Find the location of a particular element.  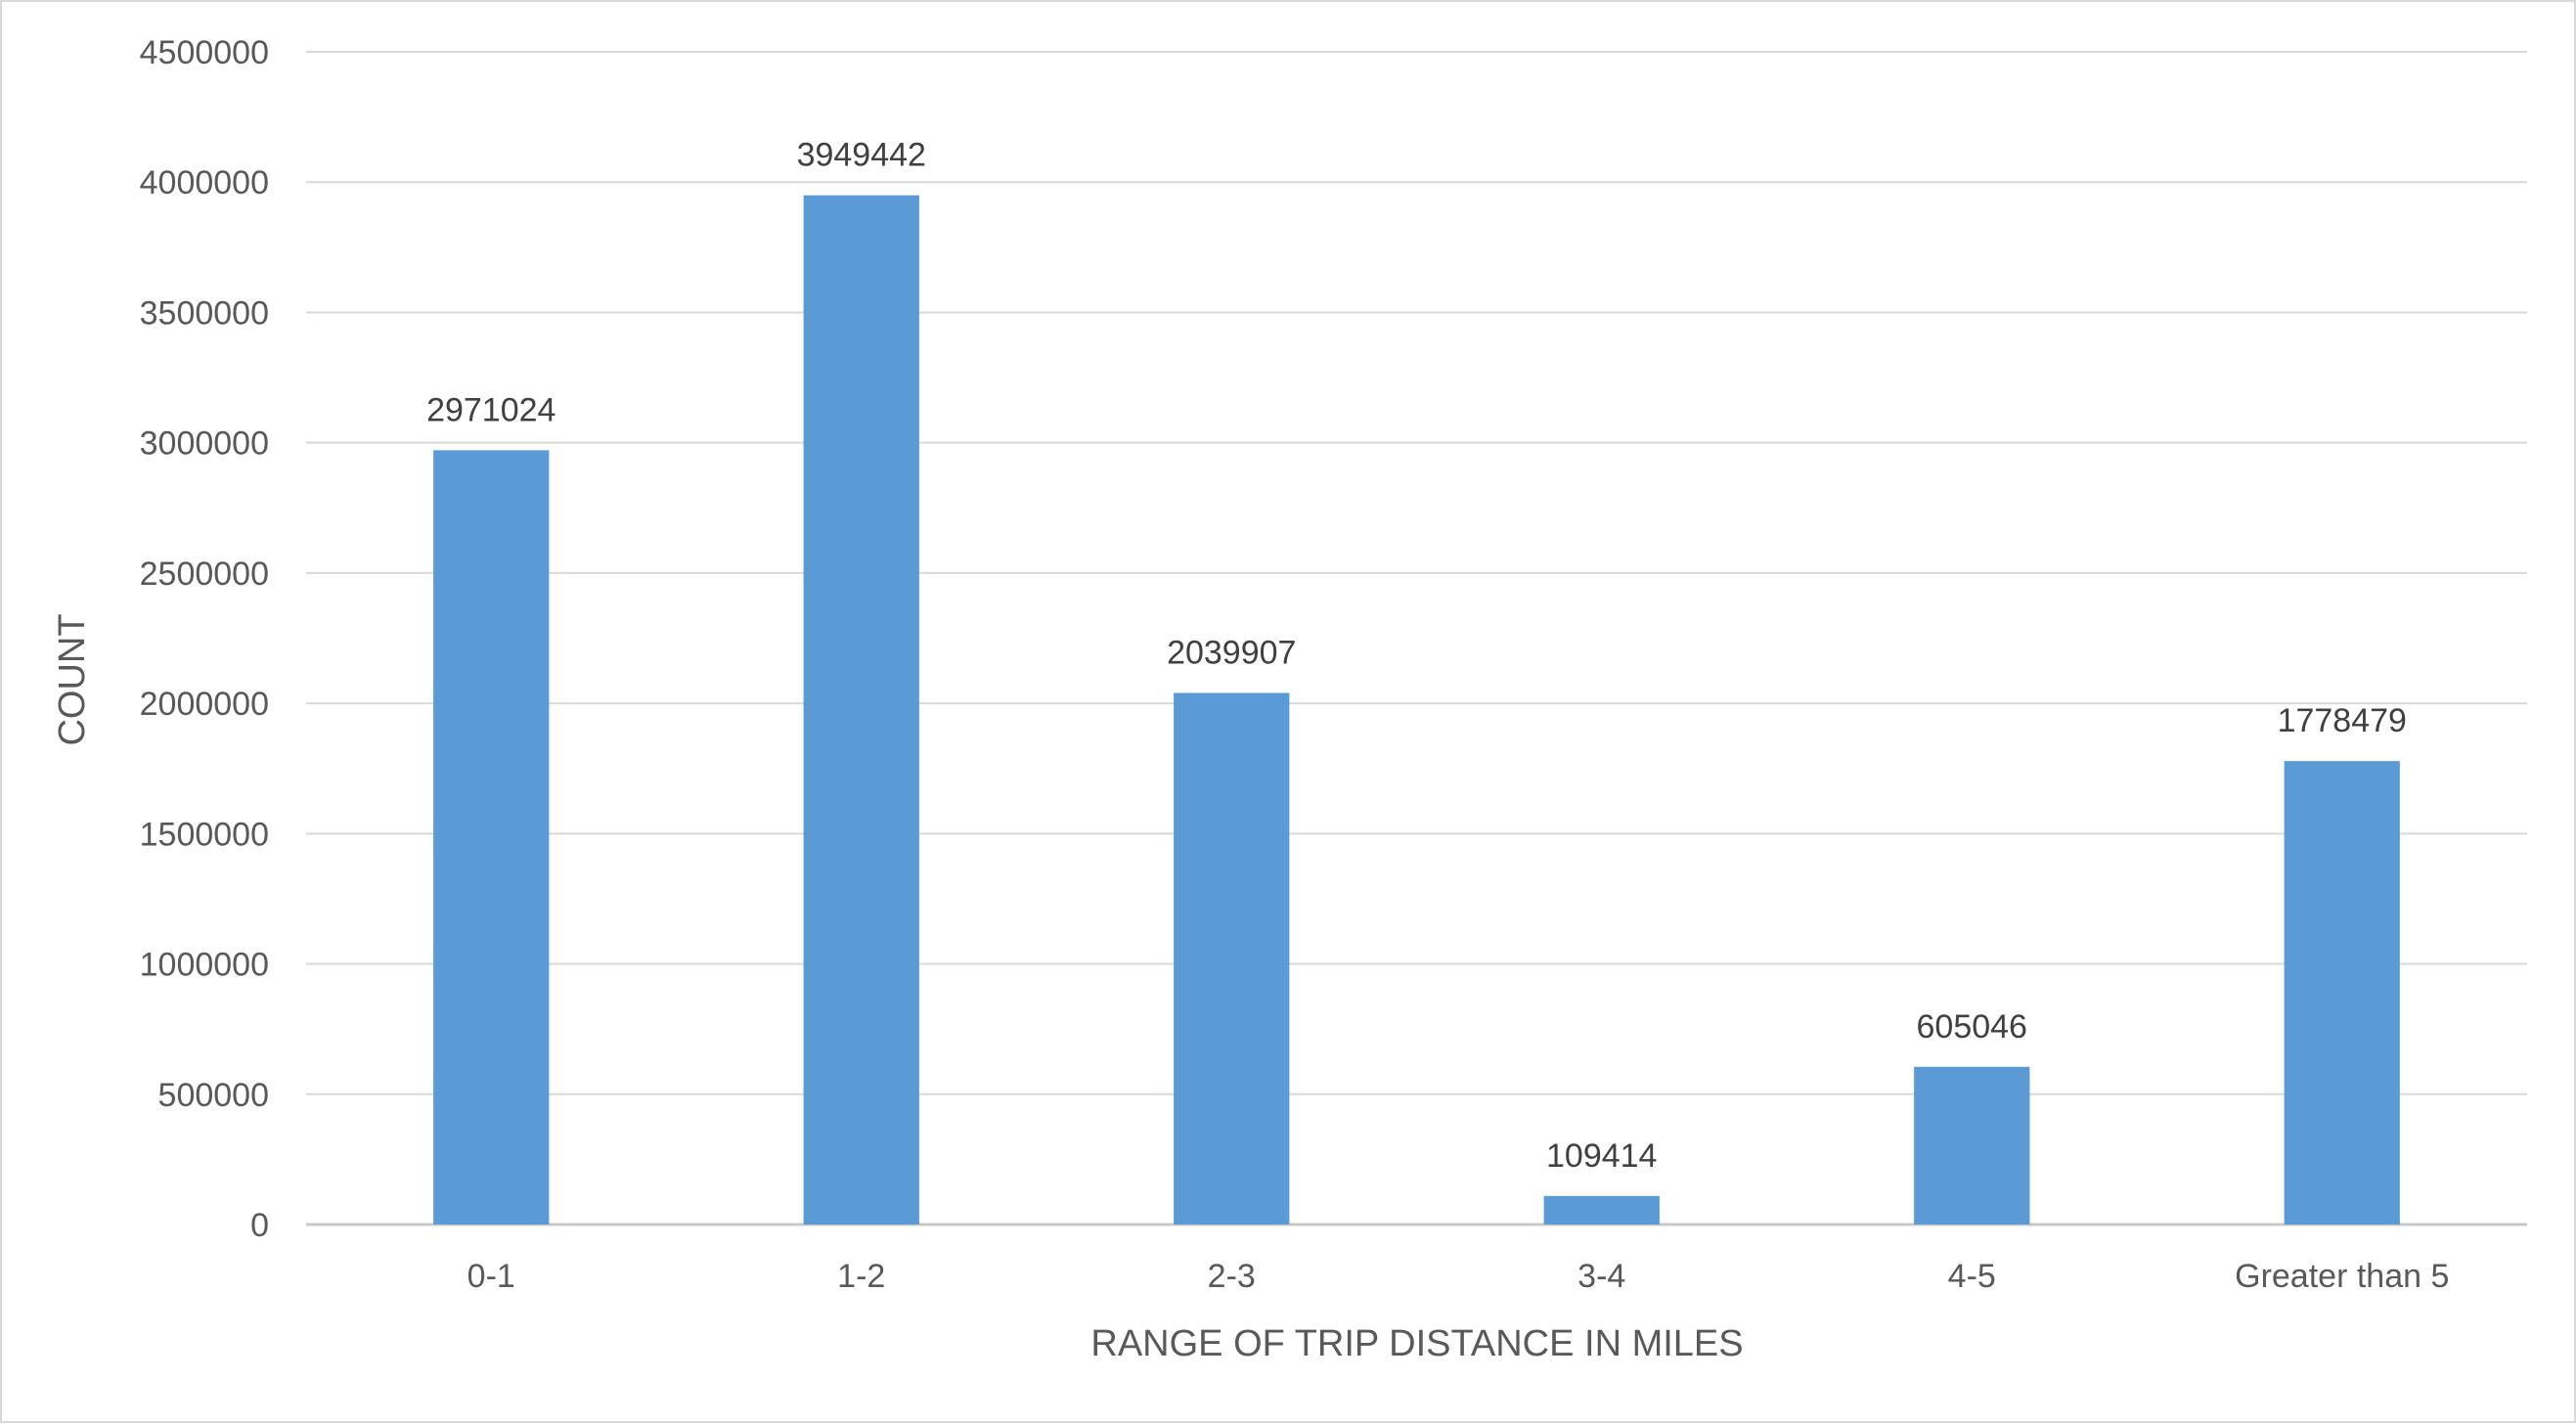

y-axis-title: COUNT is located at coordinates (72, 679).